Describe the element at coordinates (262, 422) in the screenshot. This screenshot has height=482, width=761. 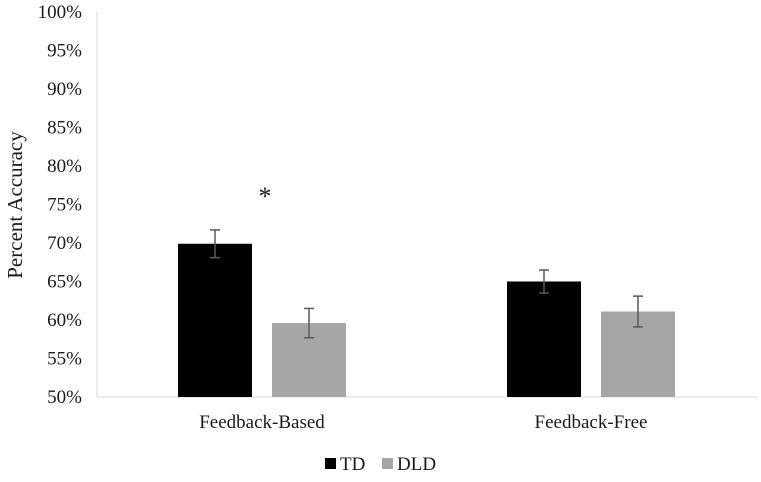
I see `x-category-label: Feedback-Based` at that location.